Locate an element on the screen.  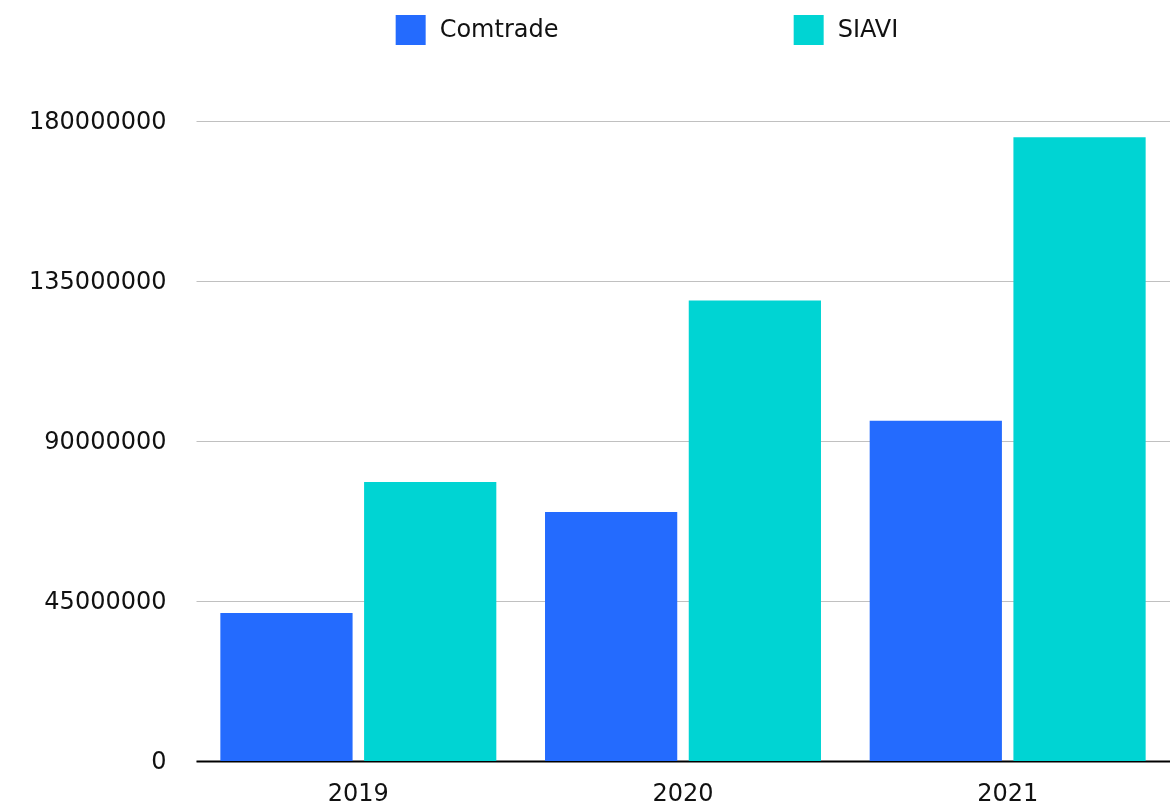
x-tick-label: 2020 is located at coordinates (683, 792).